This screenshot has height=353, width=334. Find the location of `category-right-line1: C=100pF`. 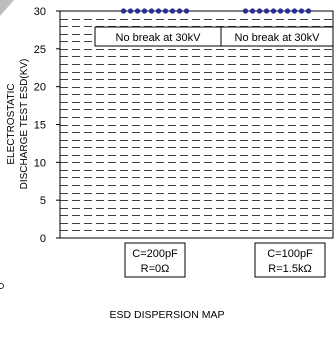

category-right-line1: C=100pF is located at coordinates (290, 254).